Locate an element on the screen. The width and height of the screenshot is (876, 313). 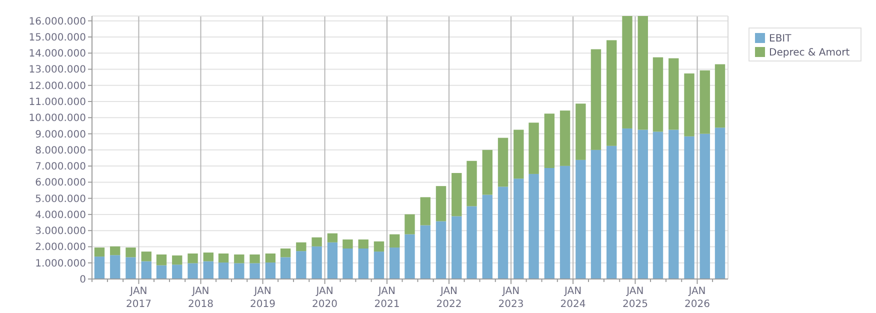
y-tick-label: 3.000.000 is located at coordinates (60, 232).